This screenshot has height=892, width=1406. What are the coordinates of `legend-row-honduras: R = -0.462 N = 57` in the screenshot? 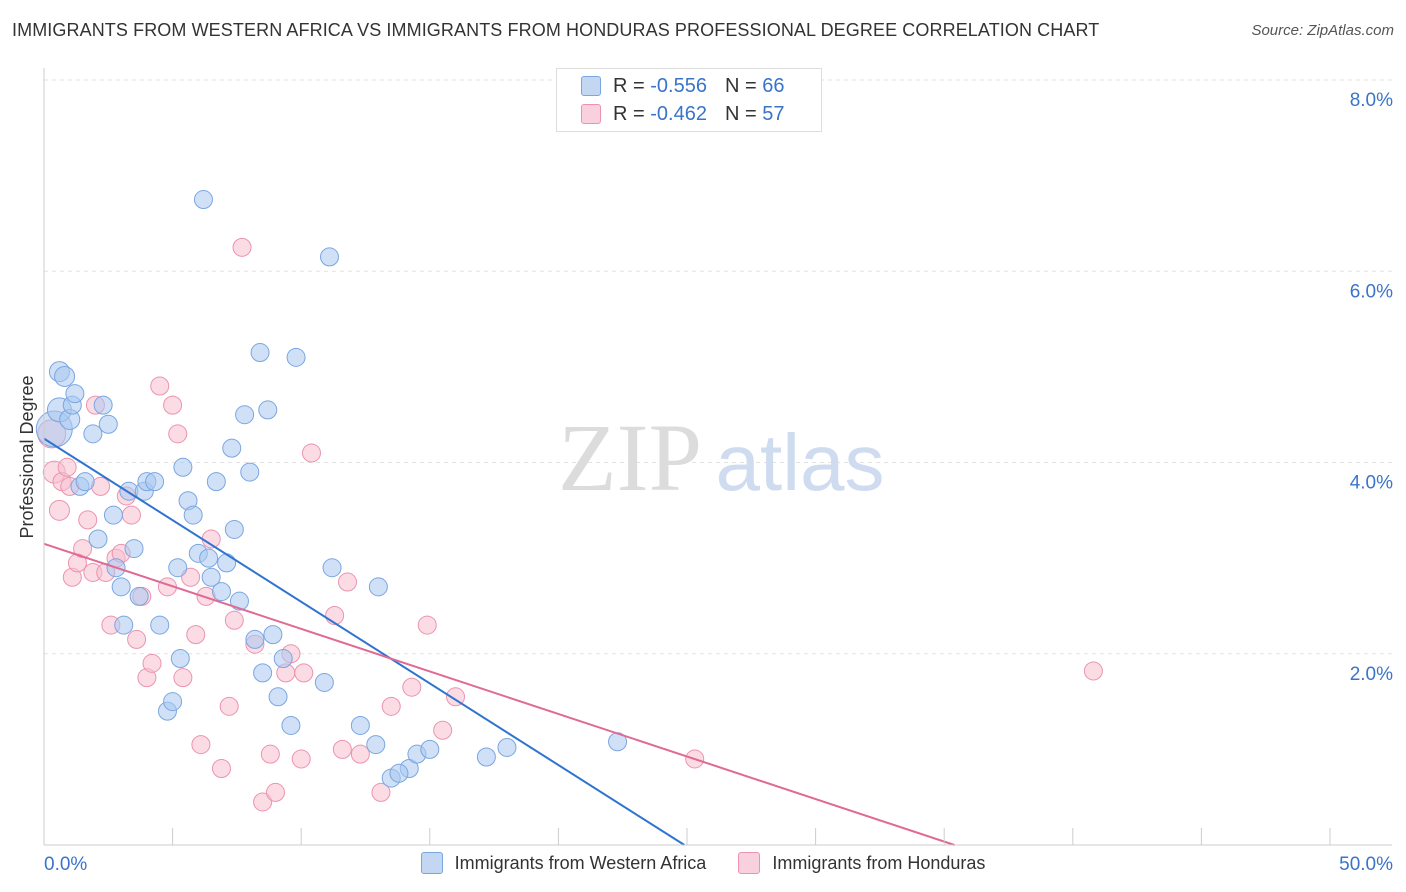 It's located at (682, 114).